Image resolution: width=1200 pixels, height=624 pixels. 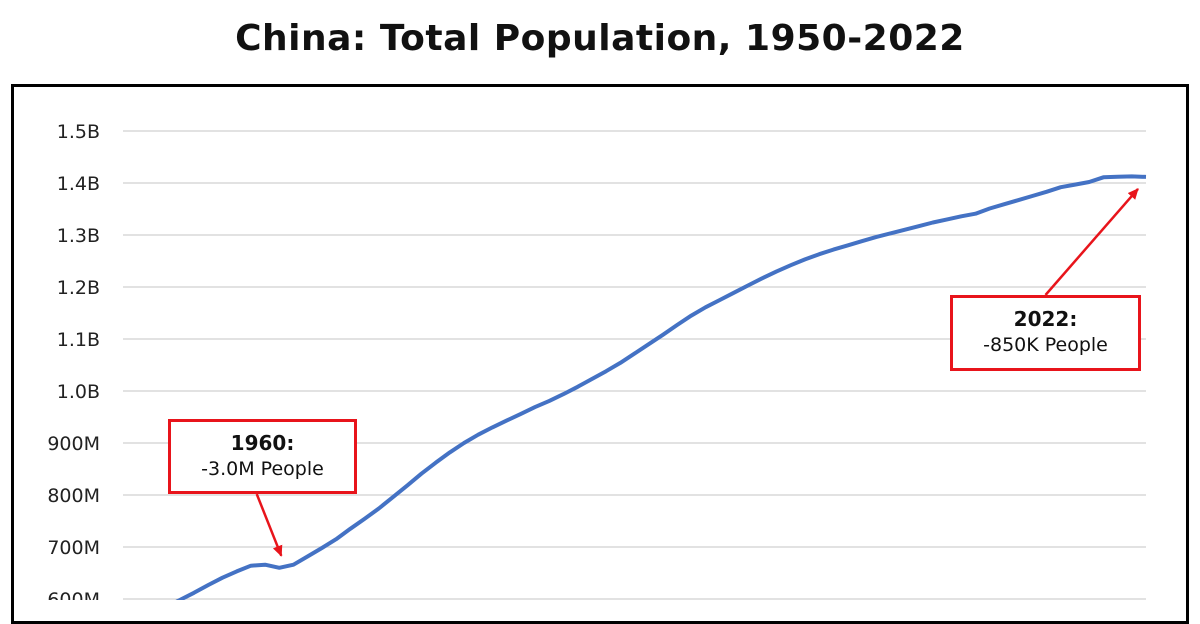 I want to click on y-tick-label: 1.1B, so click(x=78, y=340).